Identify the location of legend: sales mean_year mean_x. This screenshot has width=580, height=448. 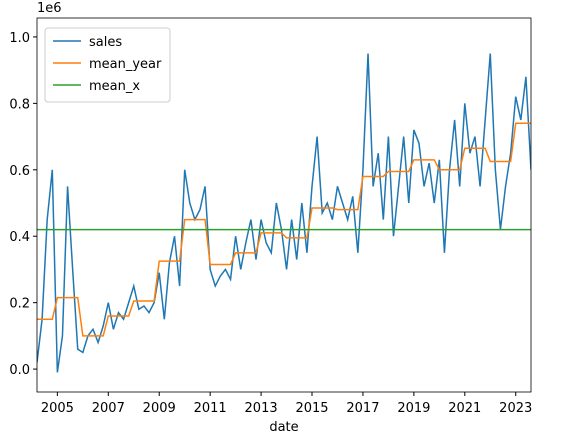
(107, 65).